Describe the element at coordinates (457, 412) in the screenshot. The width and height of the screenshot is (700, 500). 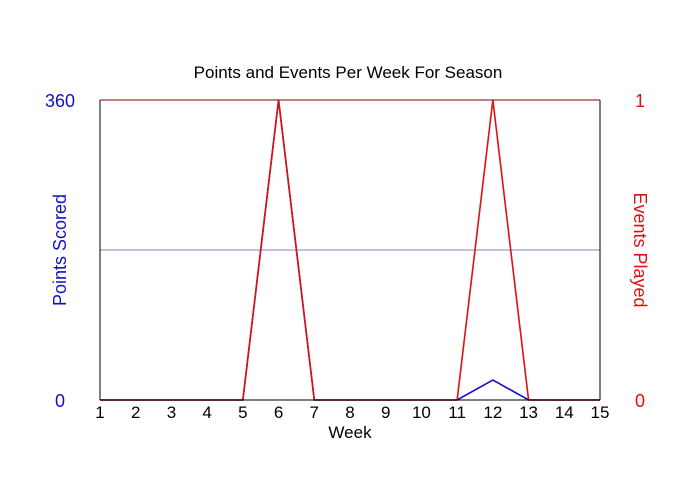
I see `x-tick-label-11: 11` at that location.